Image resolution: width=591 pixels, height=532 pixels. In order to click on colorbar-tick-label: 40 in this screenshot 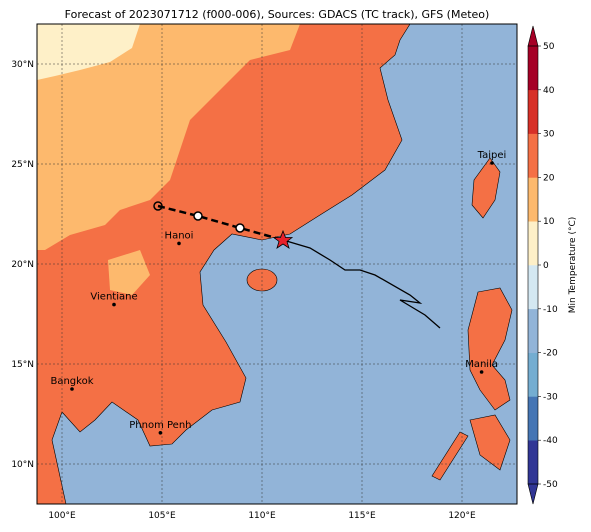, I will do `click(549, 91)`.